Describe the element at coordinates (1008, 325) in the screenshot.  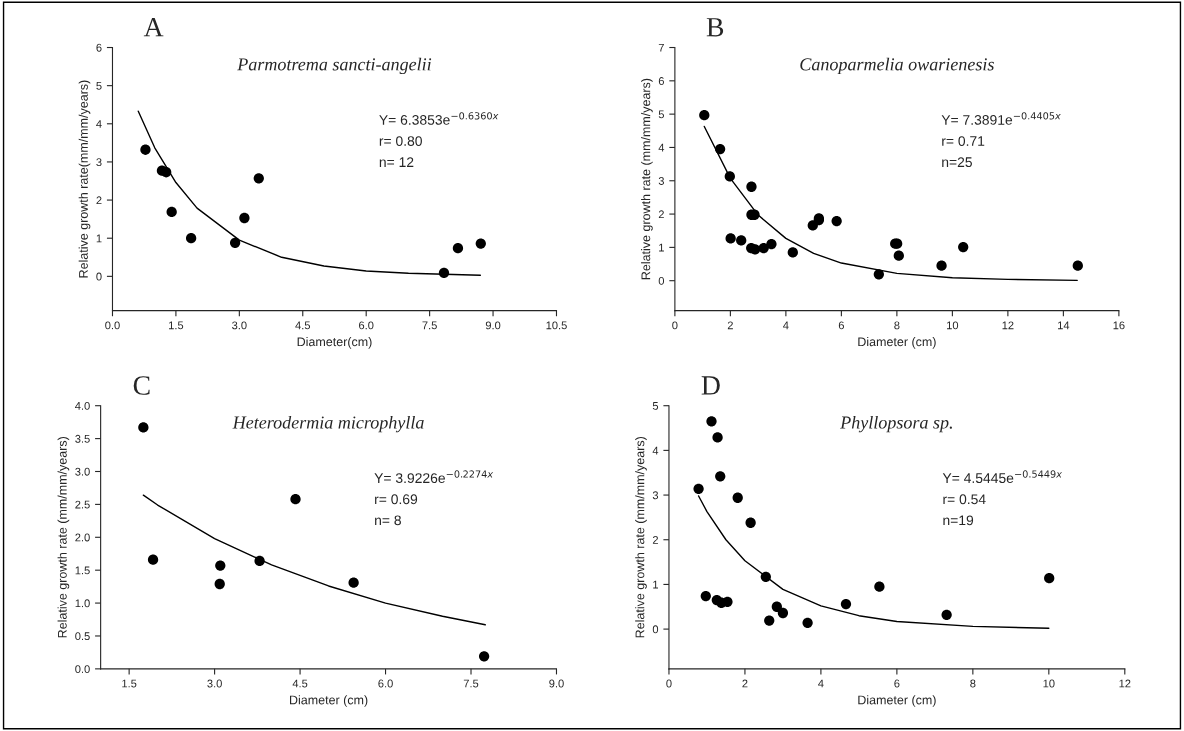
I see `x-tick-label: 12` at that location.